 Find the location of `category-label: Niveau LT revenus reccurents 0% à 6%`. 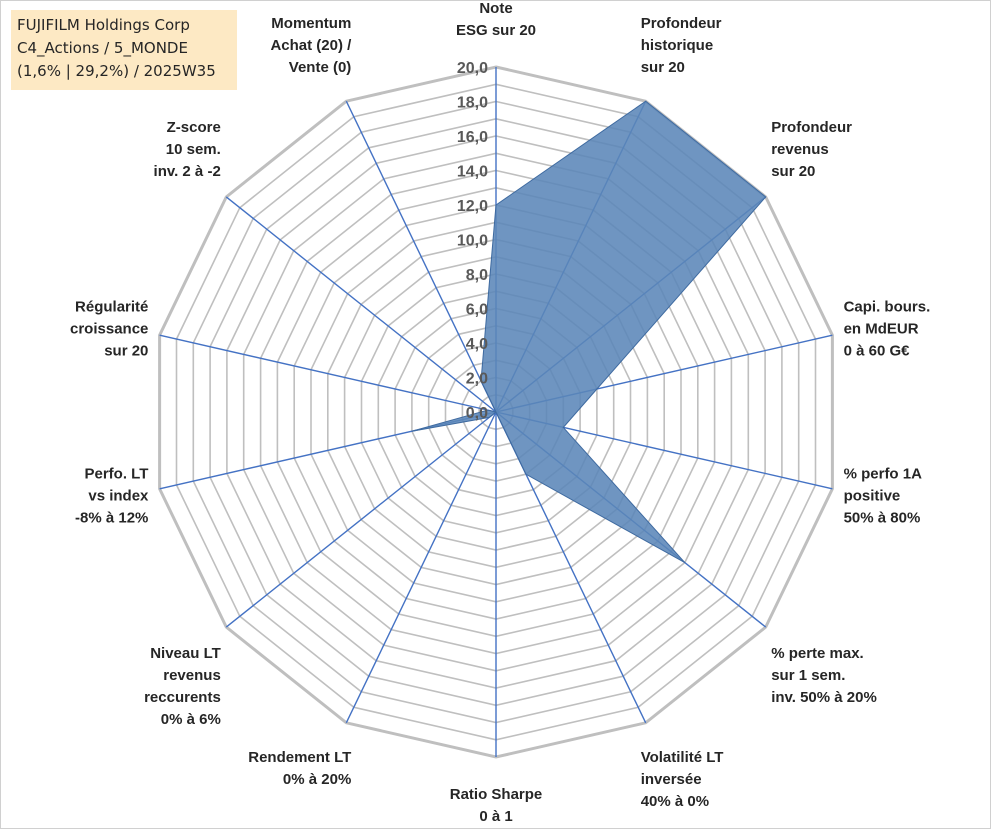

category-label: Niveau LT revenus reccurents 0% à 6% is located at coordinates (182, 686).